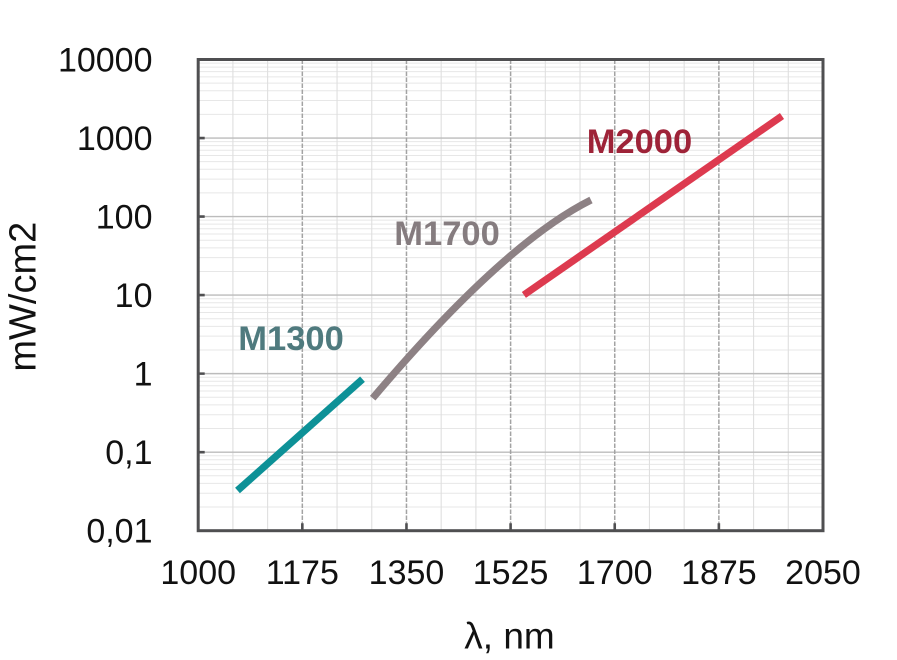  What do you see at coordinates (143, 375) in the screenshot?
I see `svg-text: 1` at bounding box center [143, 375].